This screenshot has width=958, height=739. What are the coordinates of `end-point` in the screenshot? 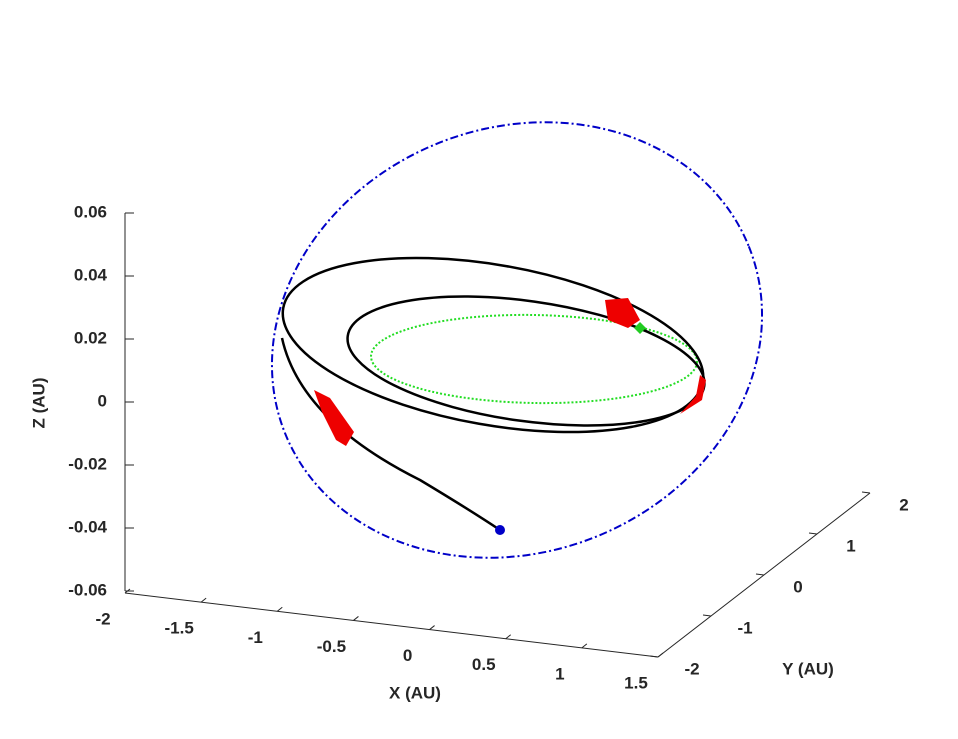 It's located at (640, 328).